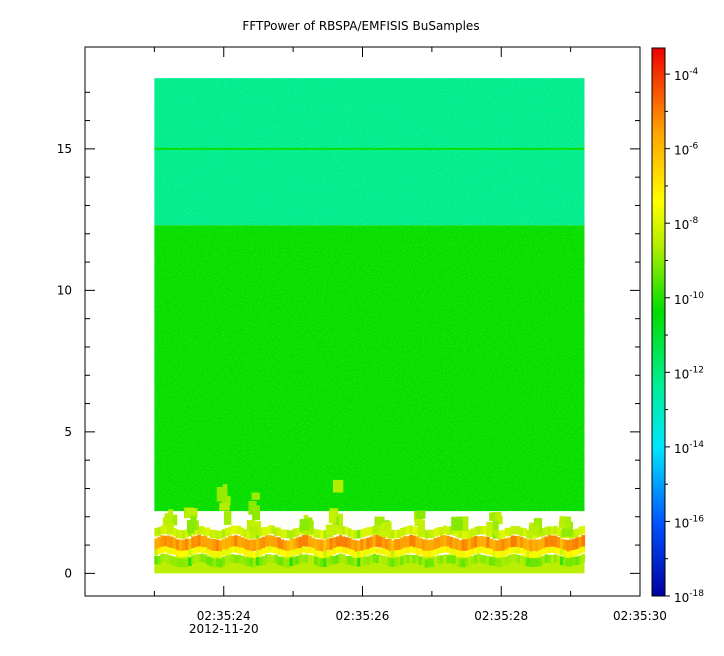 The width and height of the screenshot is (724, 656). I want to click on x-tick-label: 02:35:28, so click(501, 616).